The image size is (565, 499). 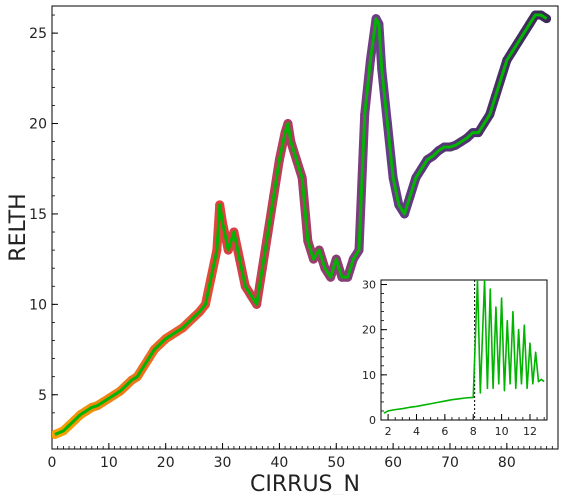 What do you see at coordinates (450, 463) in the screenshot?
I see `main-x-tick-label: 70` at bounding box center [450, 463].